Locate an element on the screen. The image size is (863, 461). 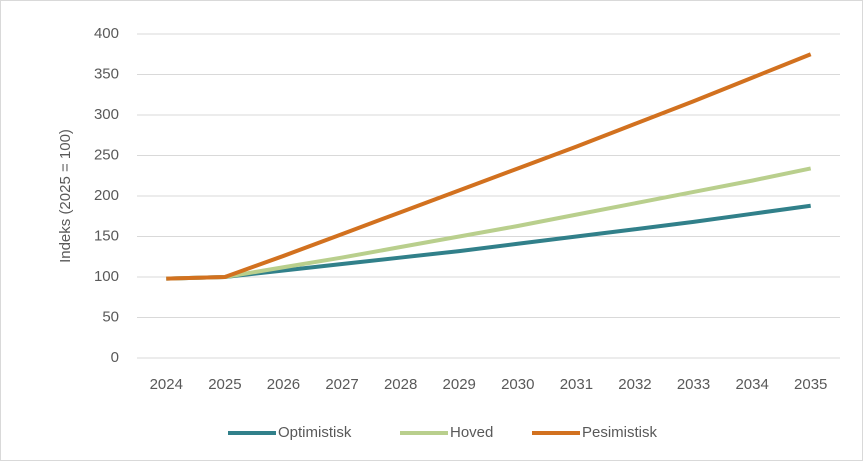
x-tick-label: 2027 is located at coordinates (341, 384).